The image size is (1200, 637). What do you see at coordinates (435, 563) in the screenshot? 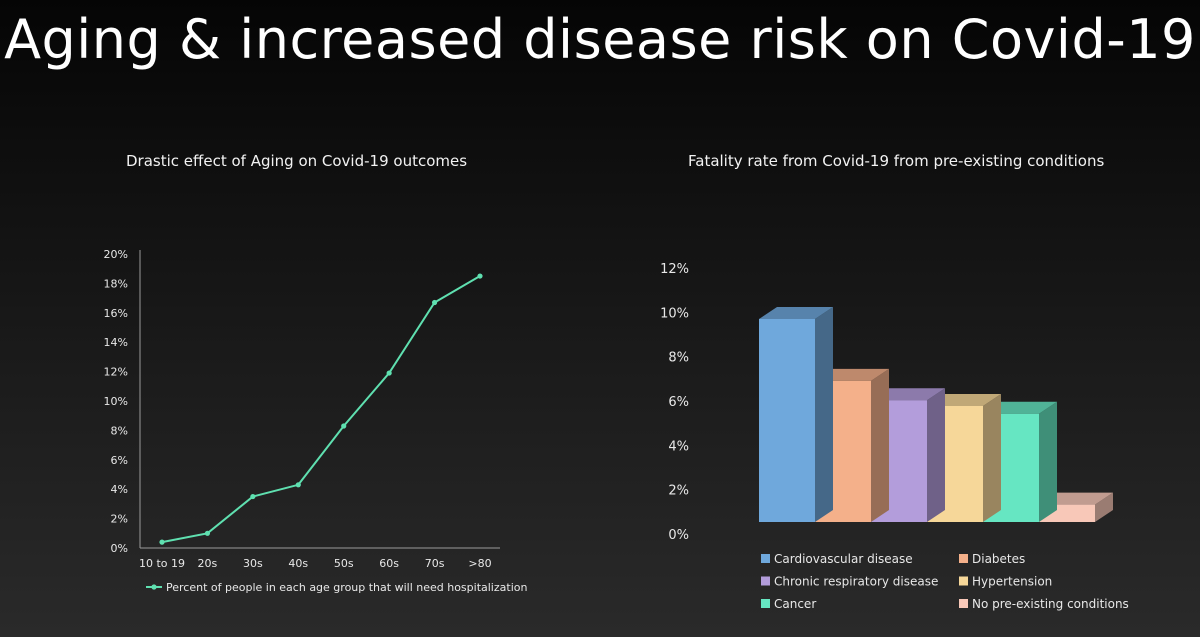
I see `line-x-tick-label: 70s` at bounding box center [435, 563].